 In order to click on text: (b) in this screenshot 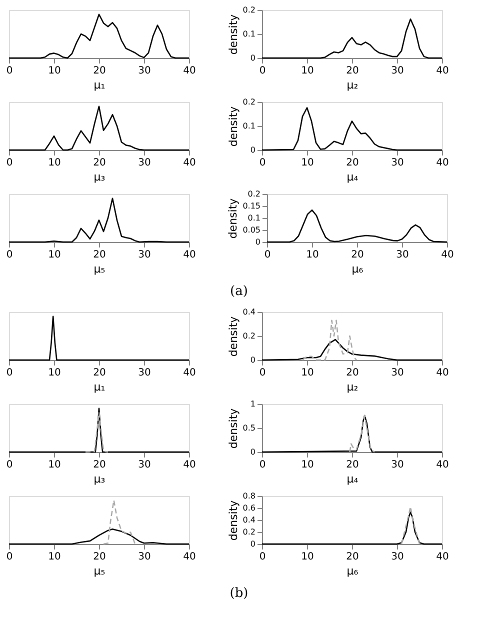, I will do `click(239, 593)`.